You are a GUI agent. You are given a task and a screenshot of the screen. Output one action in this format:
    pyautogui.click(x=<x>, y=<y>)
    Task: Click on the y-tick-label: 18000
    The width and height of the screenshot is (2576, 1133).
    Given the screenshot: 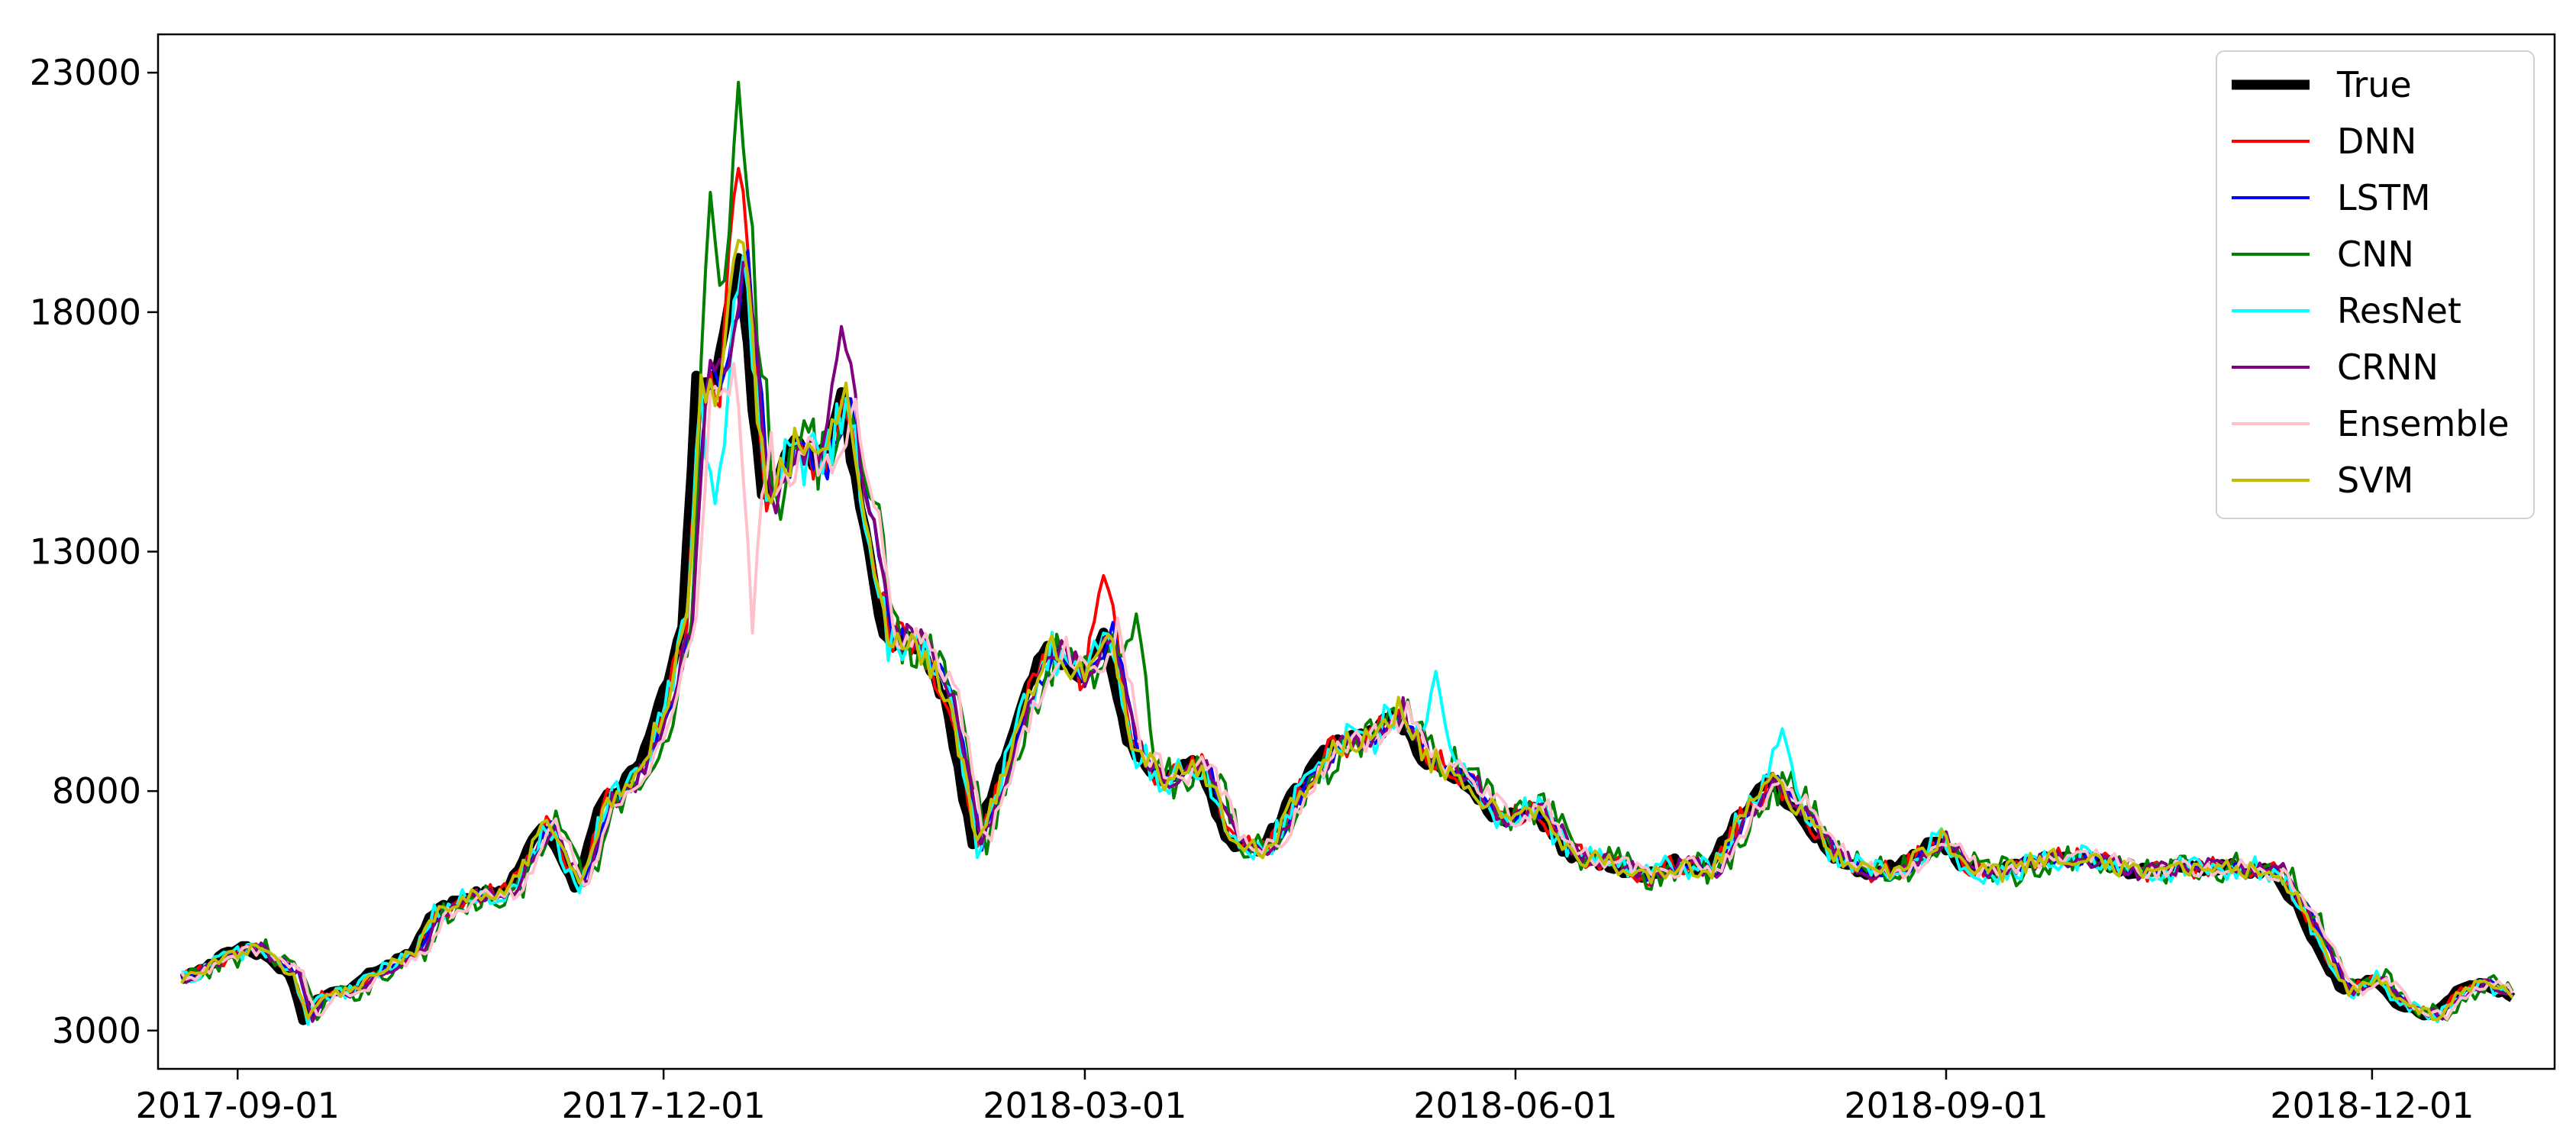 What is the action you would take?
    pyautogui.click(x=85, y=312)
    